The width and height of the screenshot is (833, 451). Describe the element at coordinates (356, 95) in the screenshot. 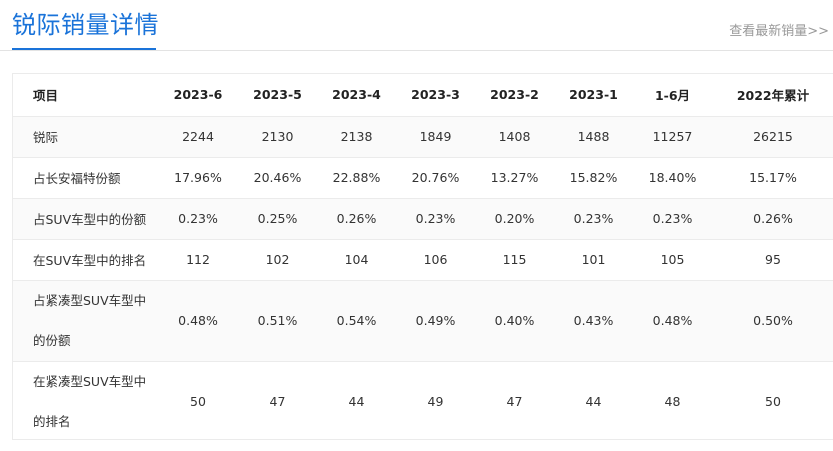

I see `column-header: 2023-4` at that location.